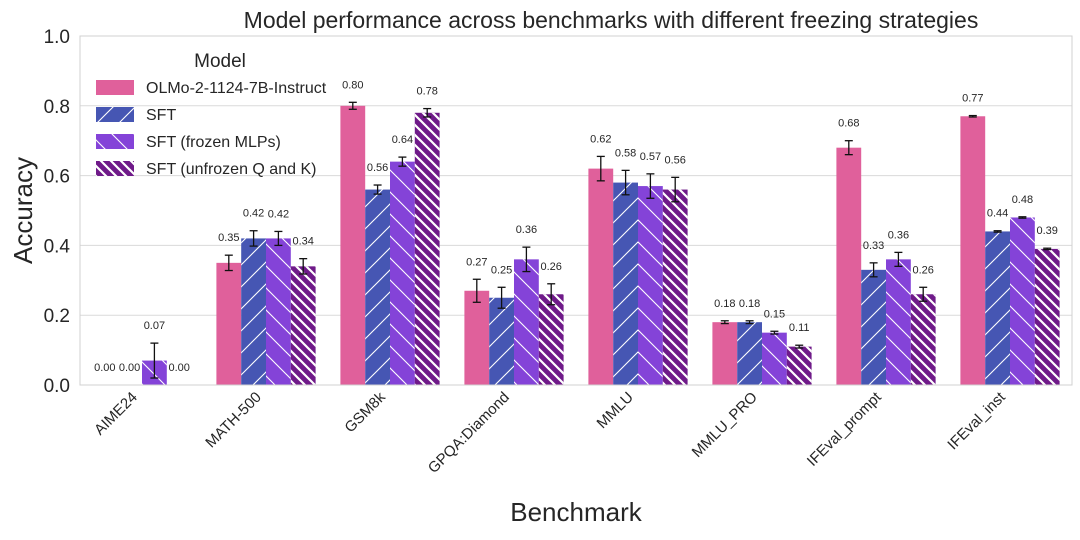  What do you see at coordinates (600, 139) in the screenshot?
I see `data-label: 0.62` at bounding box center [600, 139].